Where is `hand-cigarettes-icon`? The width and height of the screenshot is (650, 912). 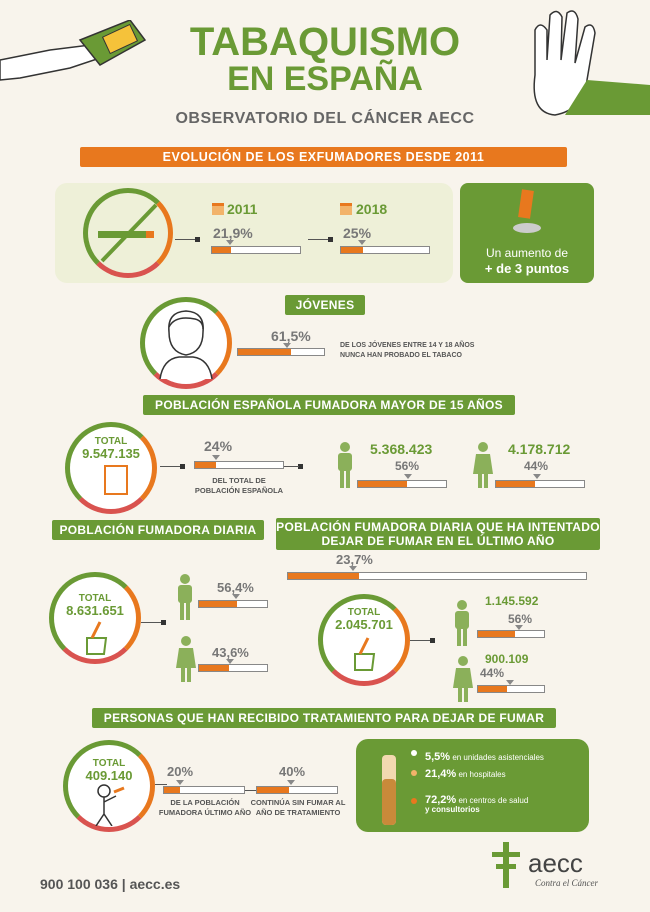
hand-cigarettes-icon is located at coordinates (73, 50).